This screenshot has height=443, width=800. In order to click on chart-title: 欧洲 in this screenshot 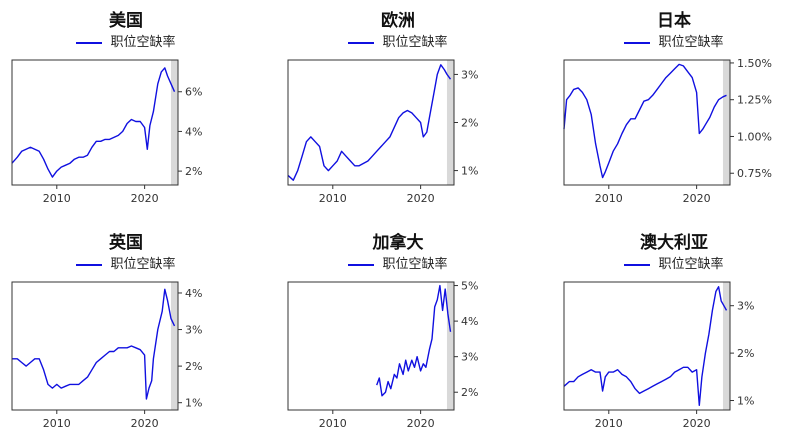, I will do `click(398, 21)`.